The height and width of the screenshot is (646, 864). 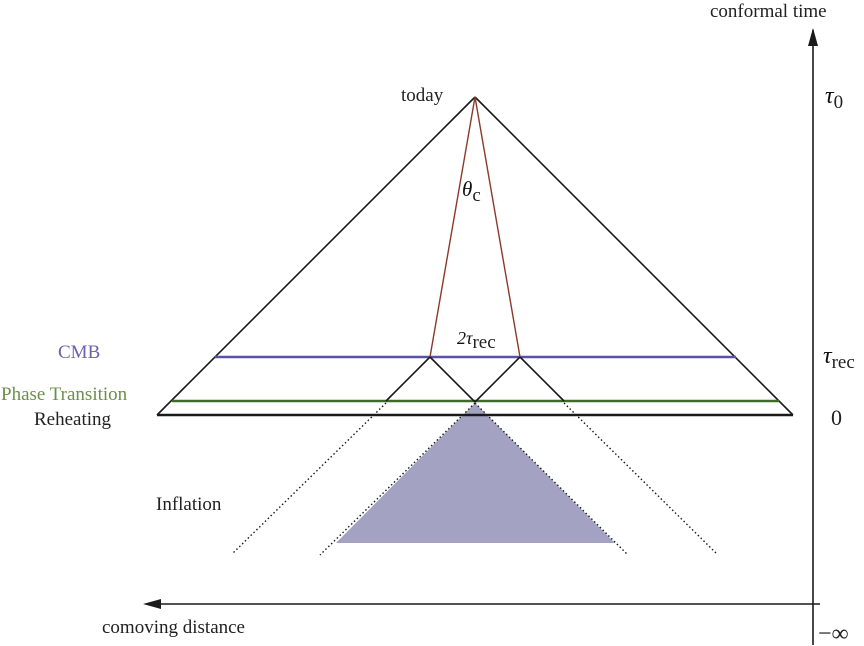 I want to click on tick-tau0: τ0, so click(x=834, y=98).